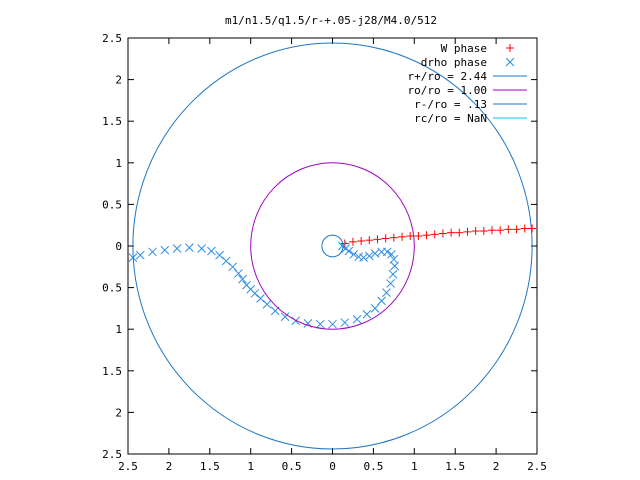  What do you see at coordinates (450, 118) in the screenshot?
I see `legend-label: rc/ro = NaN` at bounding box center [450, 118].